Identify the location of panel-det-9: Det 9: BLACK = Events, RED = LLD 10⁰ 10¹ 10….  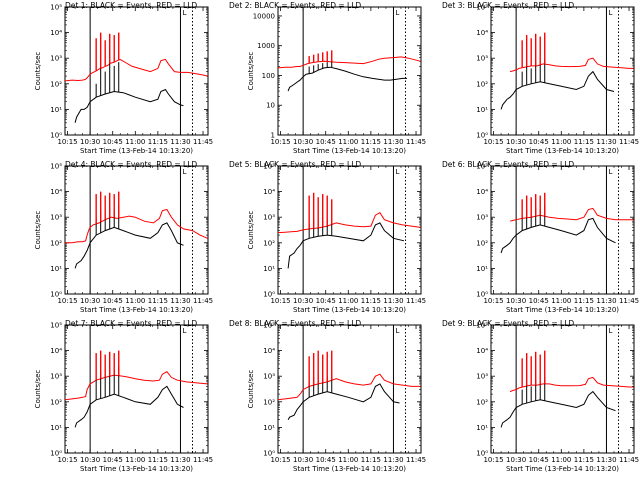
(540, 396).